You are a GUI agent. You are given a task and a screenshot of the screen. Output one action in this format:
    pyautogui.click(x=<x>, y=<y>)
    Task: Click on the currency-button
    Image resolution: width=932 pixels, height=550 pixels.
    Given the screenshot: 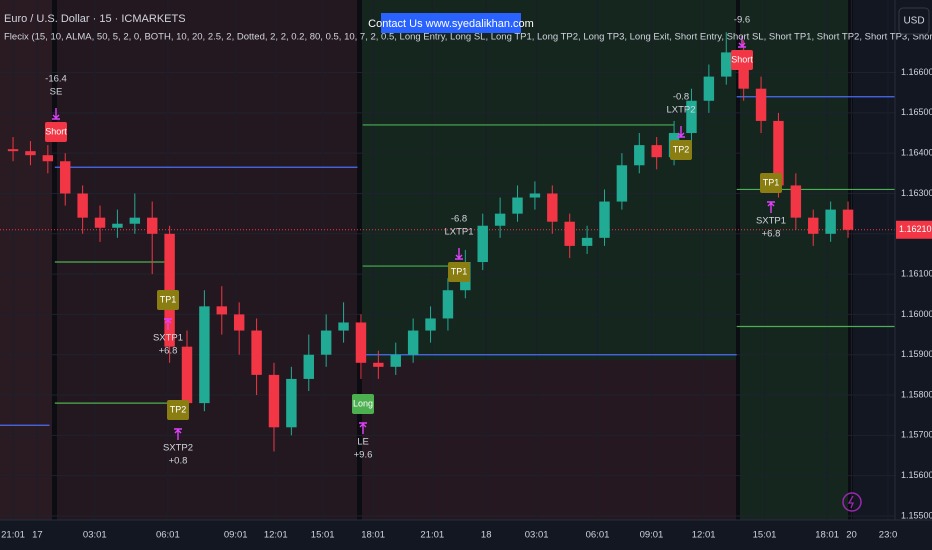 What is the action you would take?
    pyautogui.click(x=914, y=21)
    